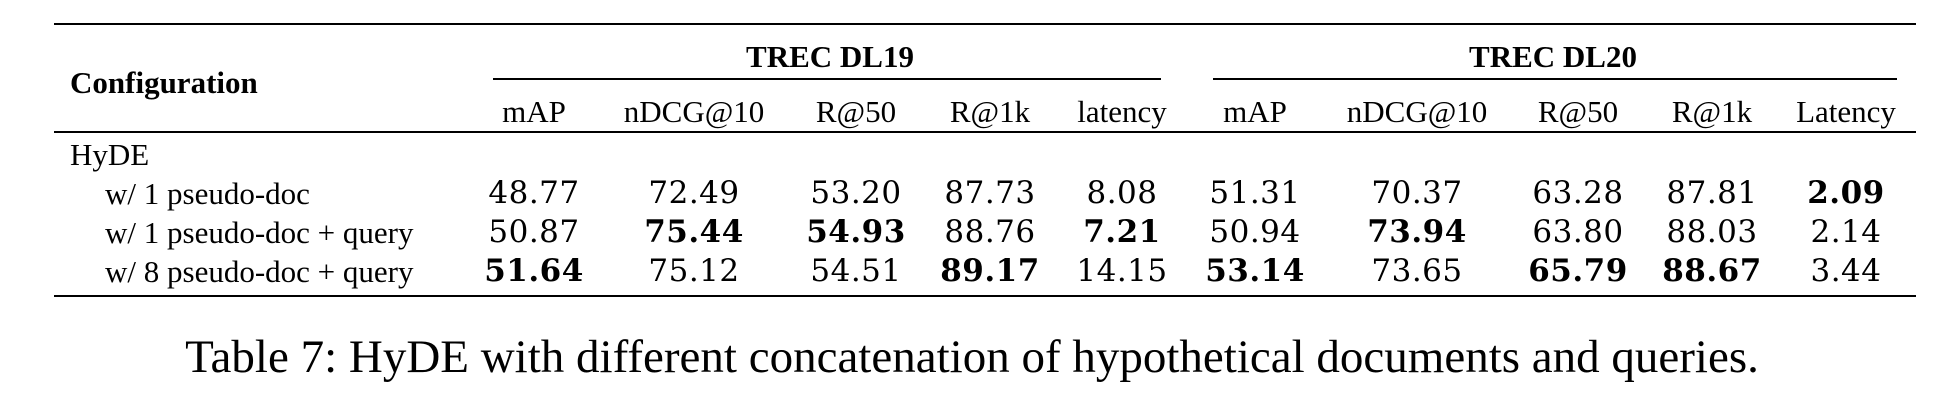  I want to click on col-header-dl19-r1k: R@1k, so click(990, 111).